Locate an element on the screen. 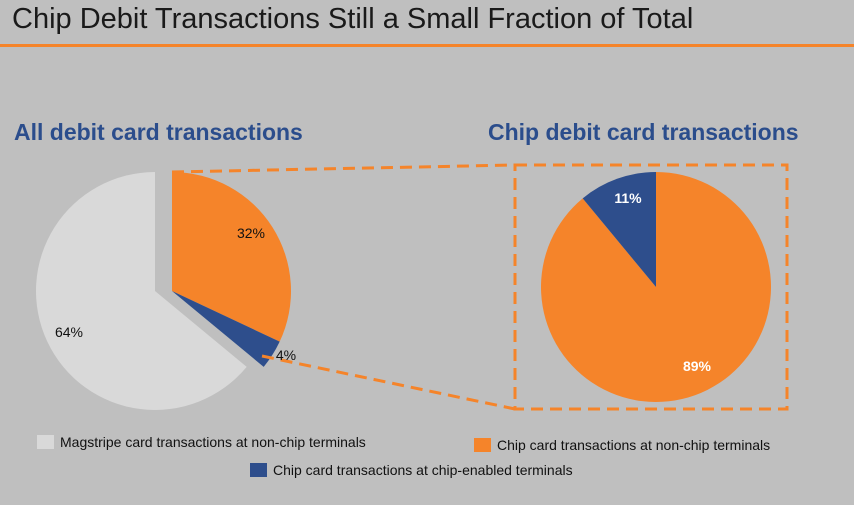 This screenshot has height=505, width=854. title-rule is located at coordinates (427, 45).